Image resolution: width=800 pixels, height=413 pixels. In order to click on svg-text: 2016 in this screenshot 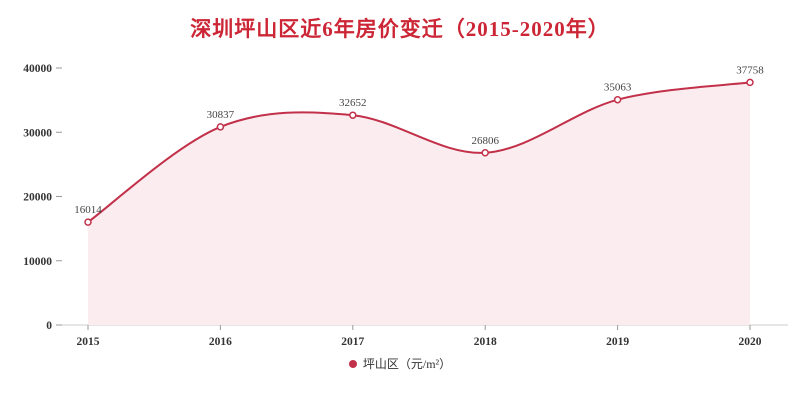, I will do `click(220, 342)`.